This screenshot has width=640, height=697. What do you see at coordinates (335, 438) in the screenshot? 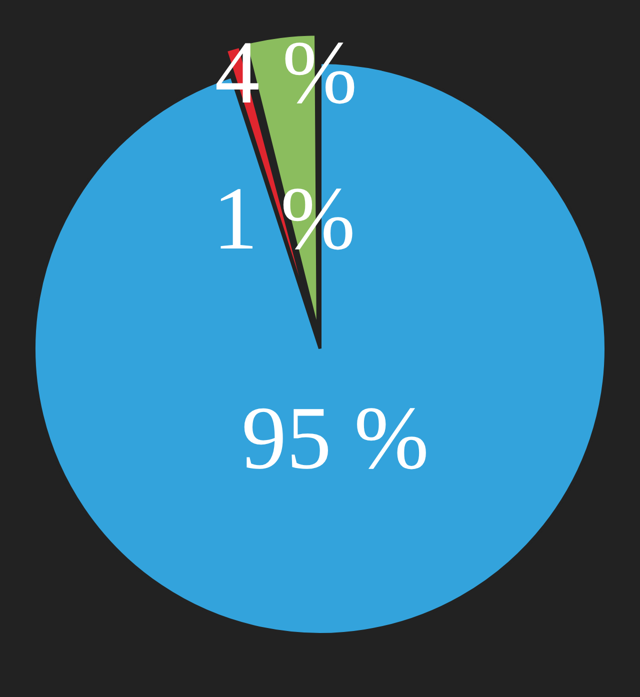
I see `data-label: 95 %` at bounding box center [335, 438].